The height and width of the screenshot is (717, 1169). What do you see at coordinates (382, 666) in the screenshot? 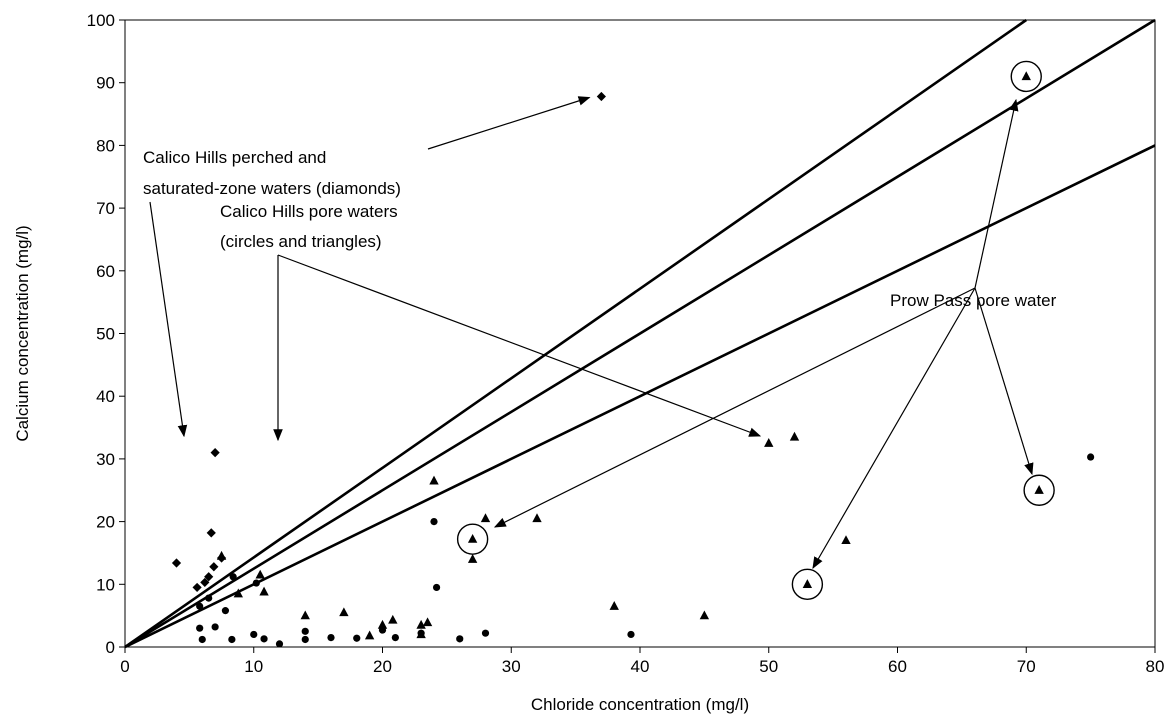
I see `x-tick-label: 20` at bounding box center [382, 666].